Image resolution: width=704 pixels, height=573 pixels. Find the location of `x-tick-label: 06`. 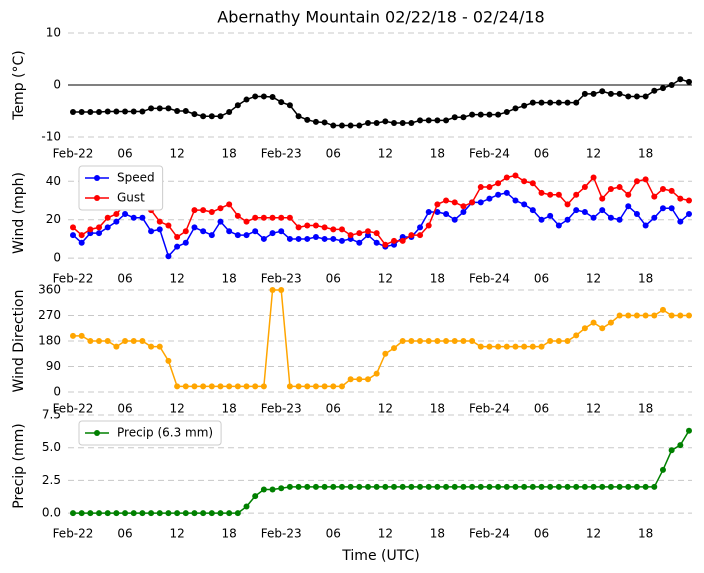

x-tick-label: 06 is located at coordinates (124, 409).